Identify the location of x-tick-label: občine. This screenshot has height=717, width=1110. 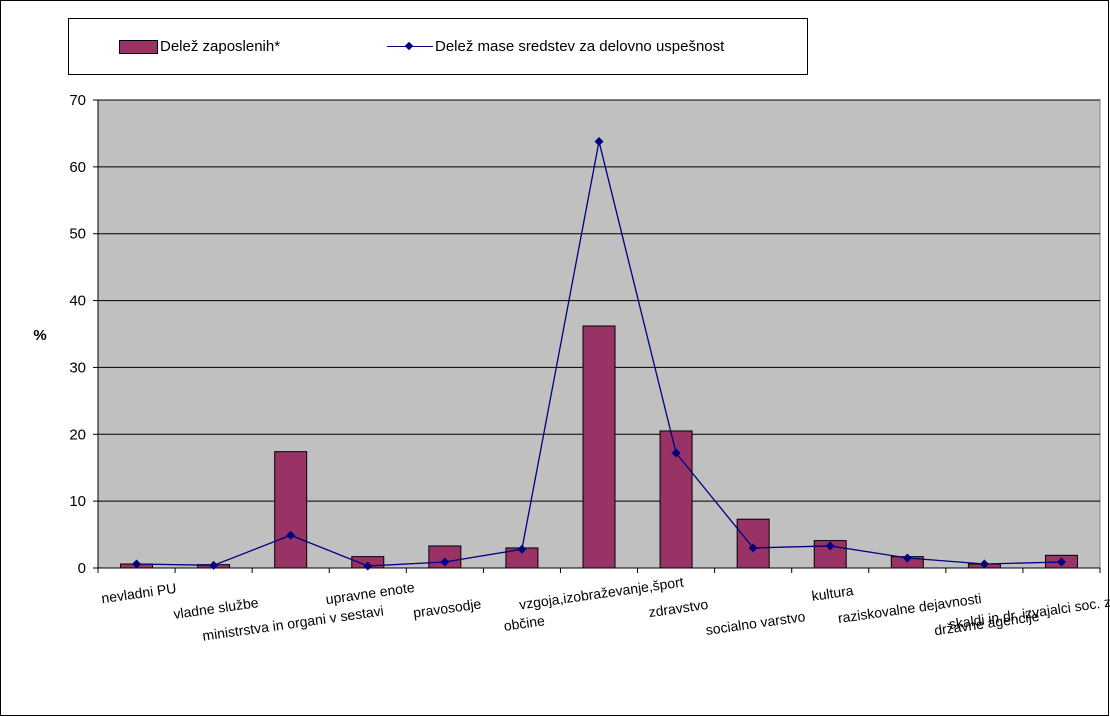
(524, 623).